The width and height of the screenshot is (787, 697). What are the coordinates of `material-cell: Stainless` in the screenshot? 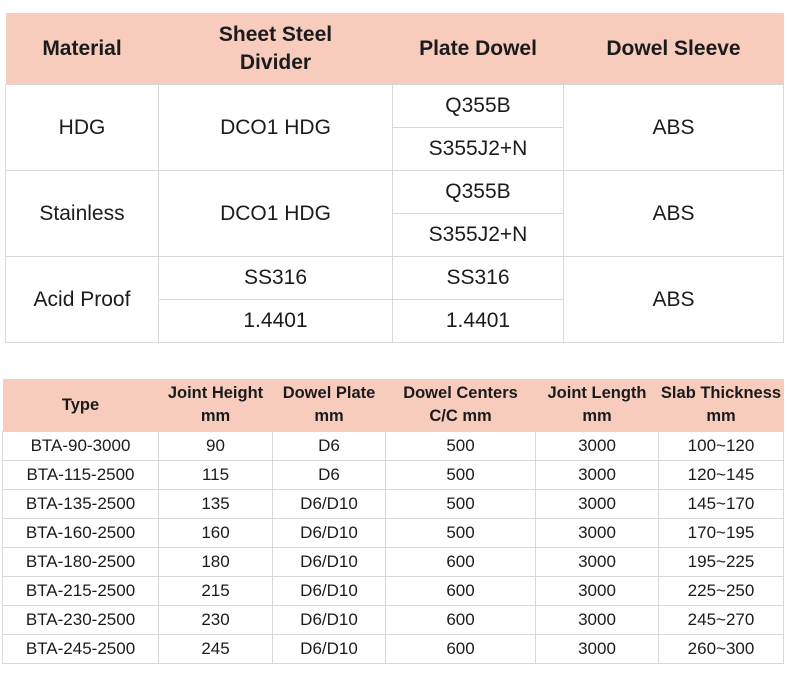 It's located at (82, 213).